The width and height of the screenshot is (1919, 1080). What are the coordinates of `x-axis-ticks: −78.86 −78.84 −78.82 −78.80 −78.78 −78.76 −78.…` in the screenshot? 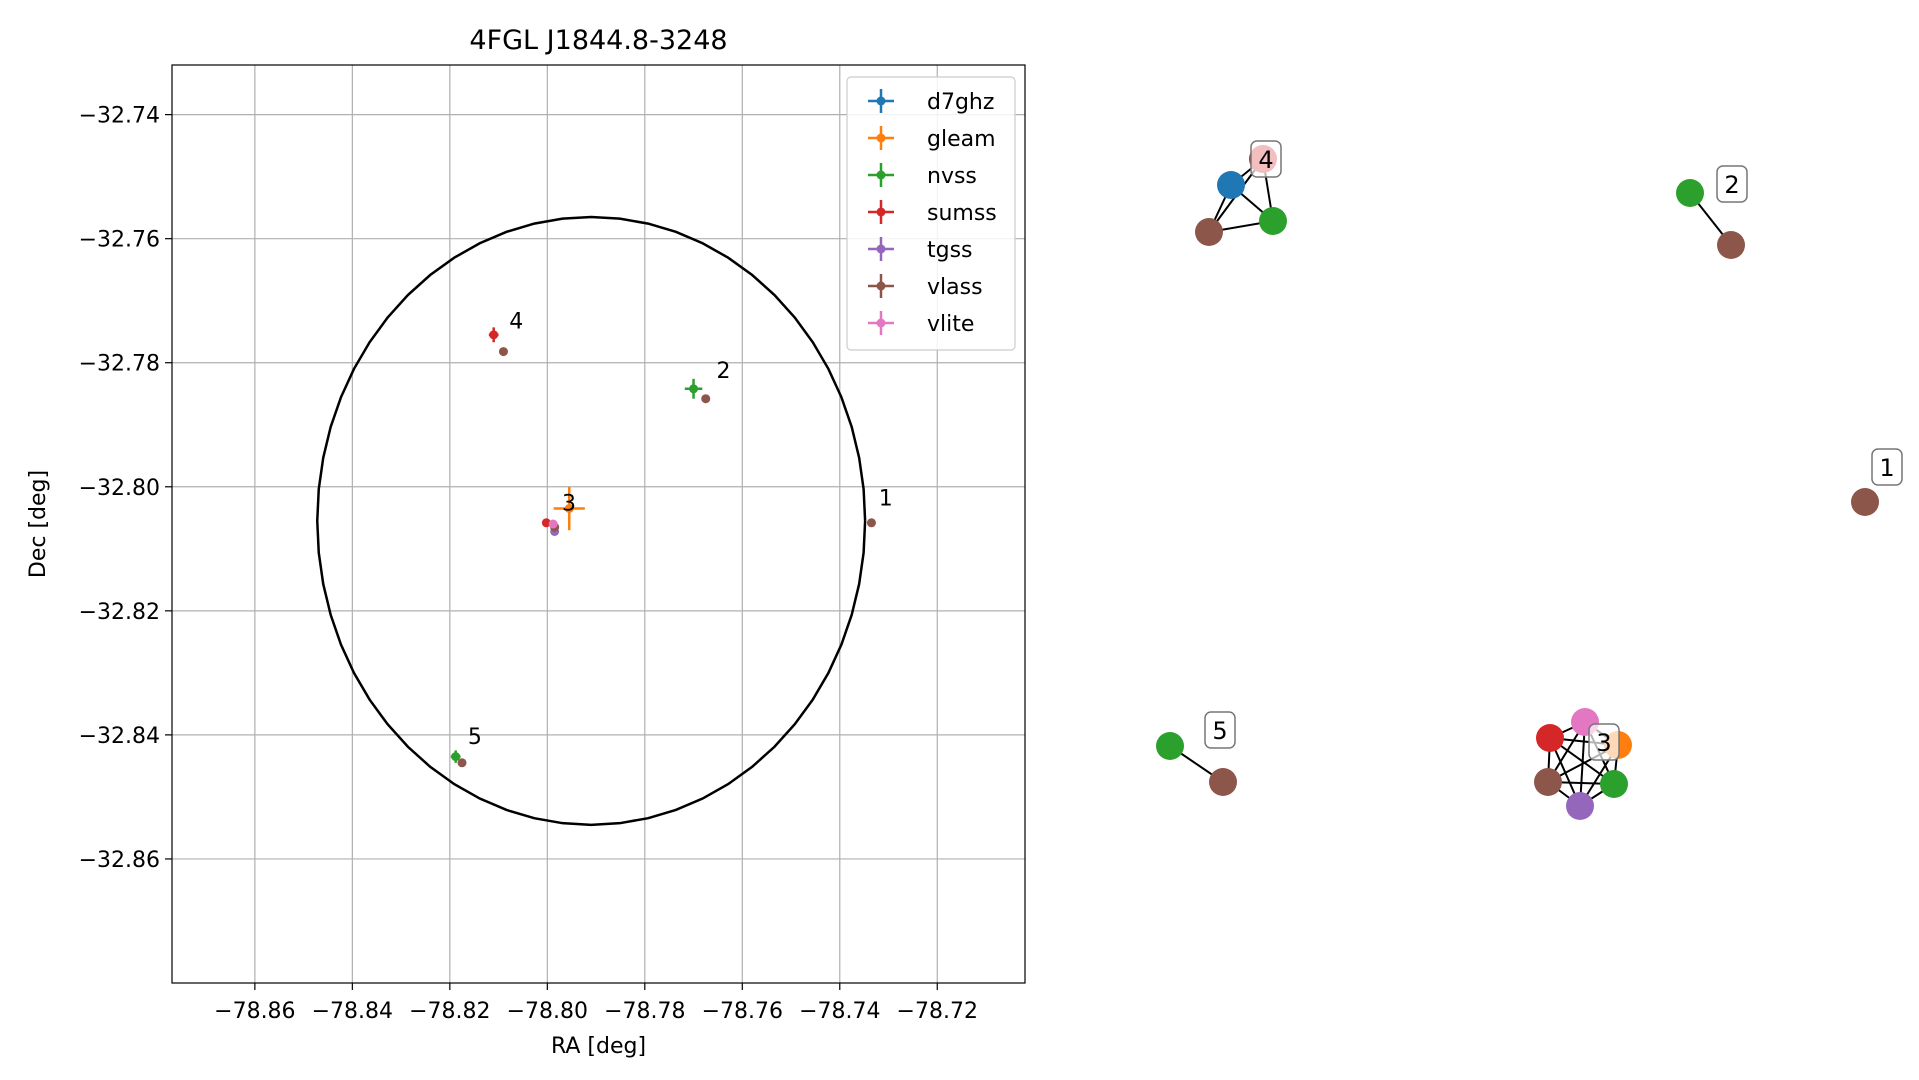 It's located at (596, 1003).